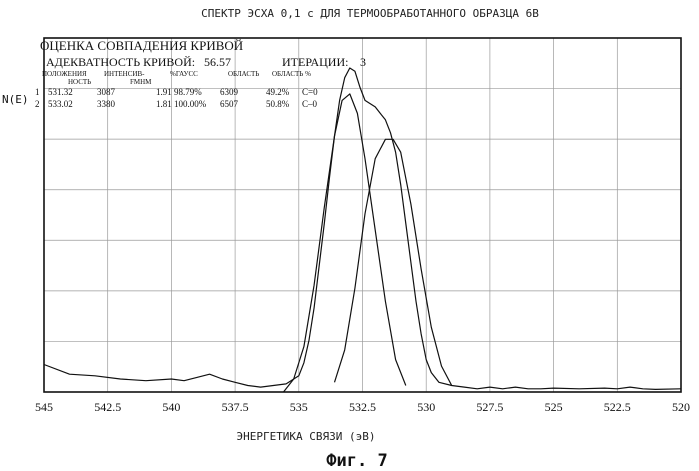 The height and width of the screenshot is (471, 699). Describe the element at coordinates (164, 92) in the screenshot. I see `fit-table-cell: 1.91` at that location.